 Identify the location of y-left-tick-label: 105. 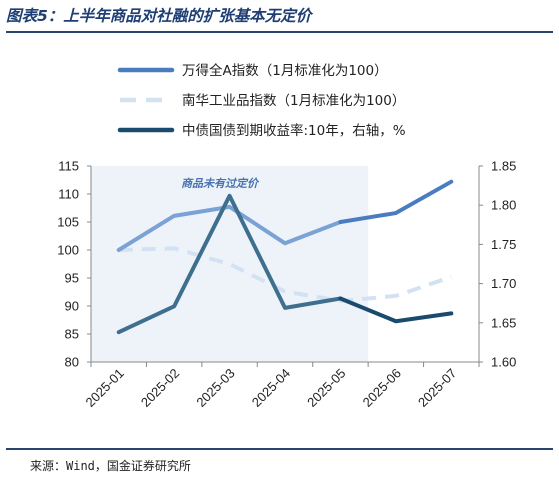
(68, 222).